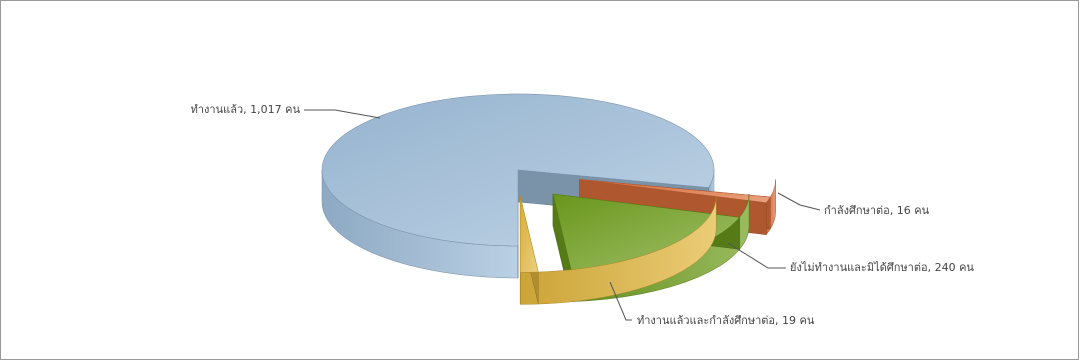 The width and height of the screenshot is (1081, 362). I want to click on data-label-1: กำลังศึกษาต่อ, 16 คน, so click(877, 210).